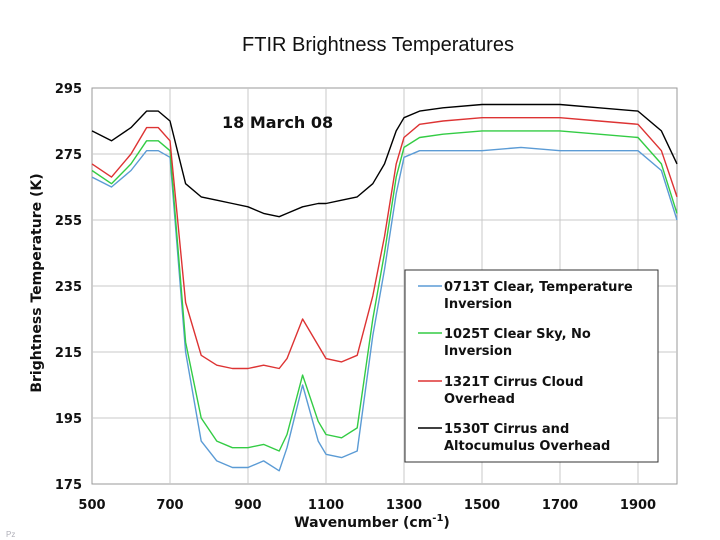 The width and height of the screenshot is (720, 540). I want to click on legend-label-1-line-1: 1025T Clear Sky, No, so click(517, 334).